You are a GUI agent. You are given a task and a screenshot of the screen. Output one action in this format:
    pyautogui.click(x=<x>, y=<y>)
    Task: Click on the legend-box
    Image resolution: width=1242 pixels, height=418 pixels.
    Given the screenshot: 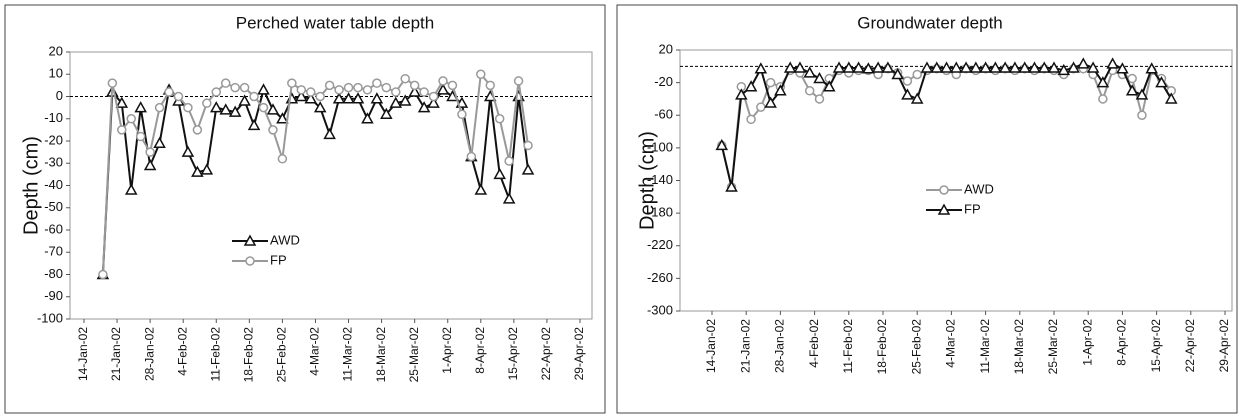 What is the action you would take?
    pyautogui.click(x=266, y=251)
    